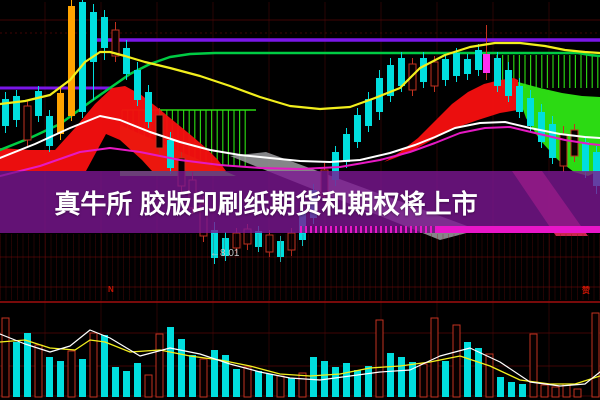  I want to click on watermark-glyph-left: N, so click(111, 289).